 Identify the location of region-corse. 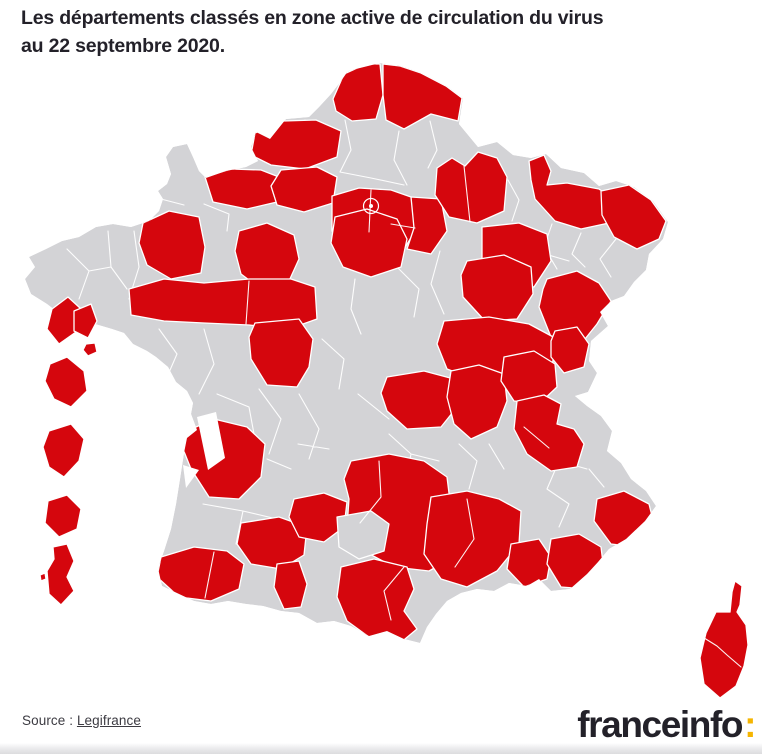
(724, 639).